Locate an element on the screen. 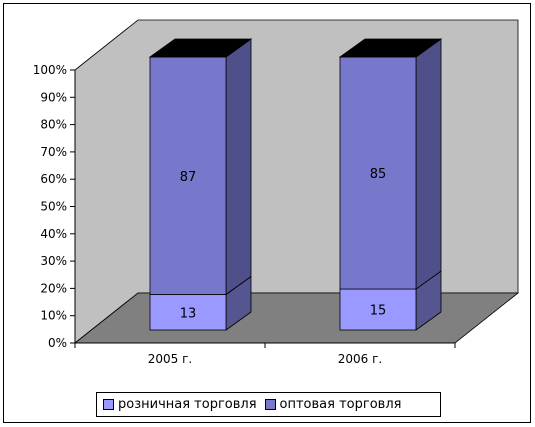 Image resolution: width=535 pixels, height=427 pixels. y-tick-label: 40% is located at coordinates (53, 234).